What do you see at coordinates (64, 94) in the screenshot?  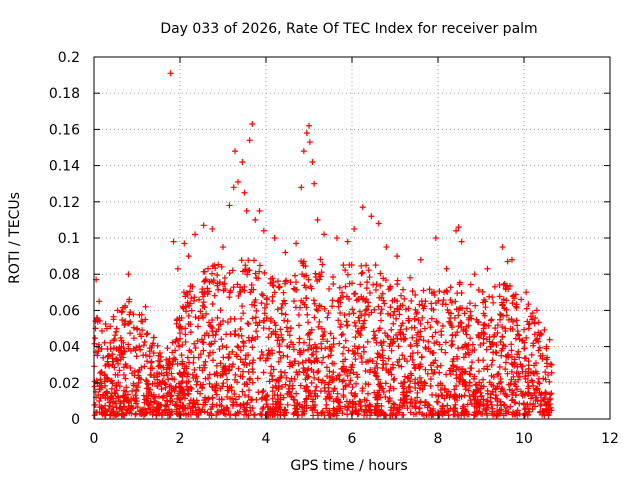 I see `y-tick-label: 0.18` at bounding box center [64, 94].